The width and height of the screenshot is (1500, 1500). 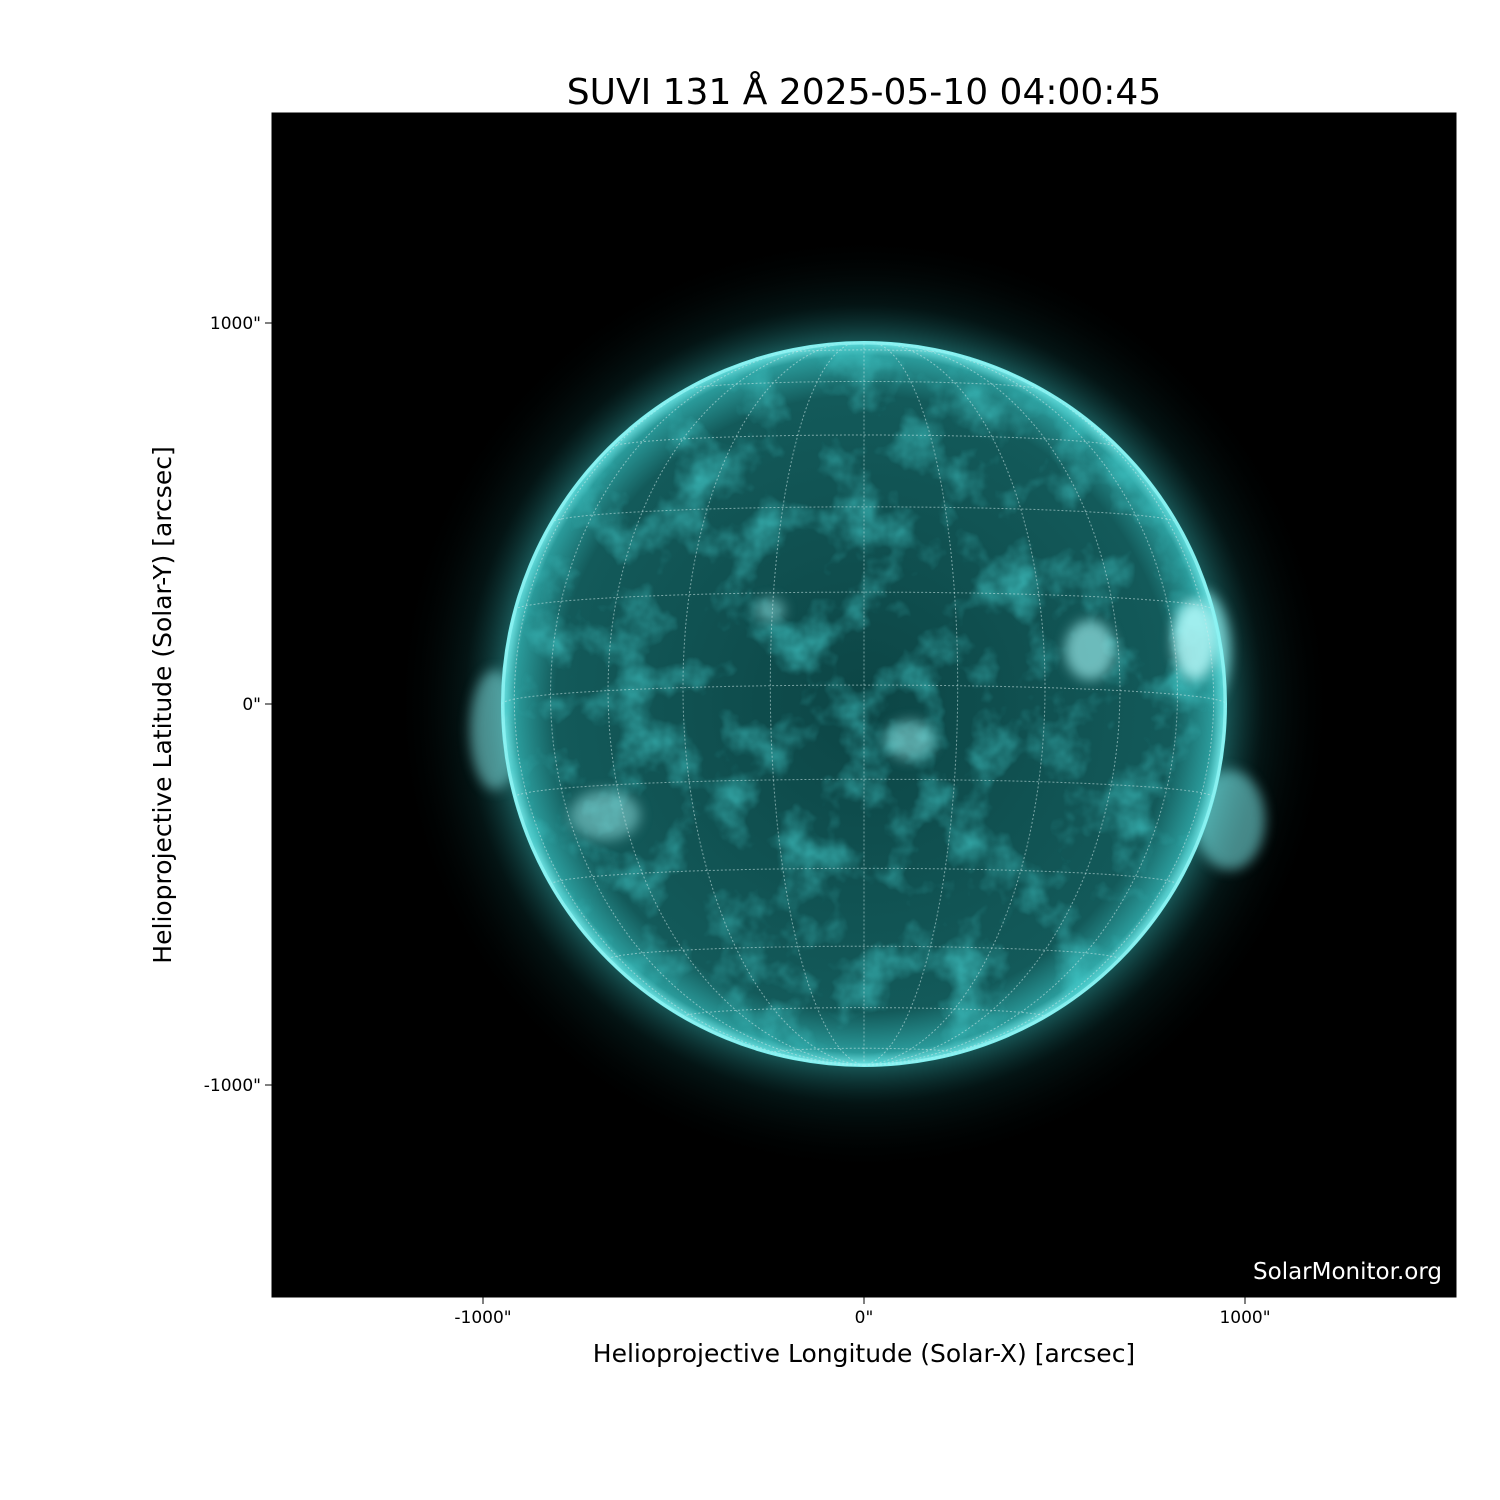 What do you see at coordinates (232, 1086) in the screenshot?
I see `y-tick-label: -1000"` at bounding box center [232, 1086].